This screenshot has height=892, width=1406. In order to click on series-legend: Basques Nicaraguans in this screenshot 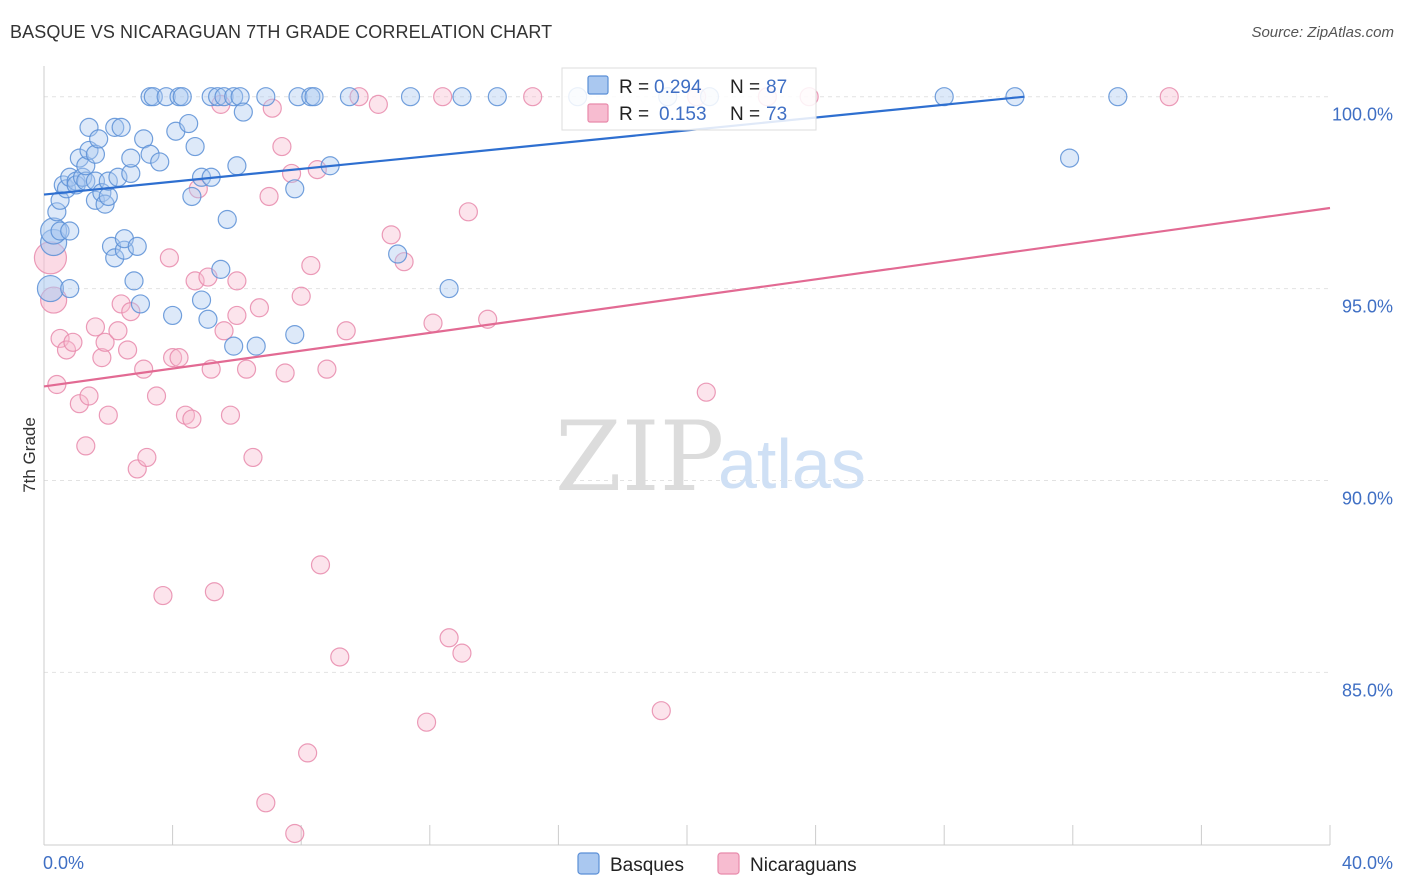, I will do `click(717, 864)`.